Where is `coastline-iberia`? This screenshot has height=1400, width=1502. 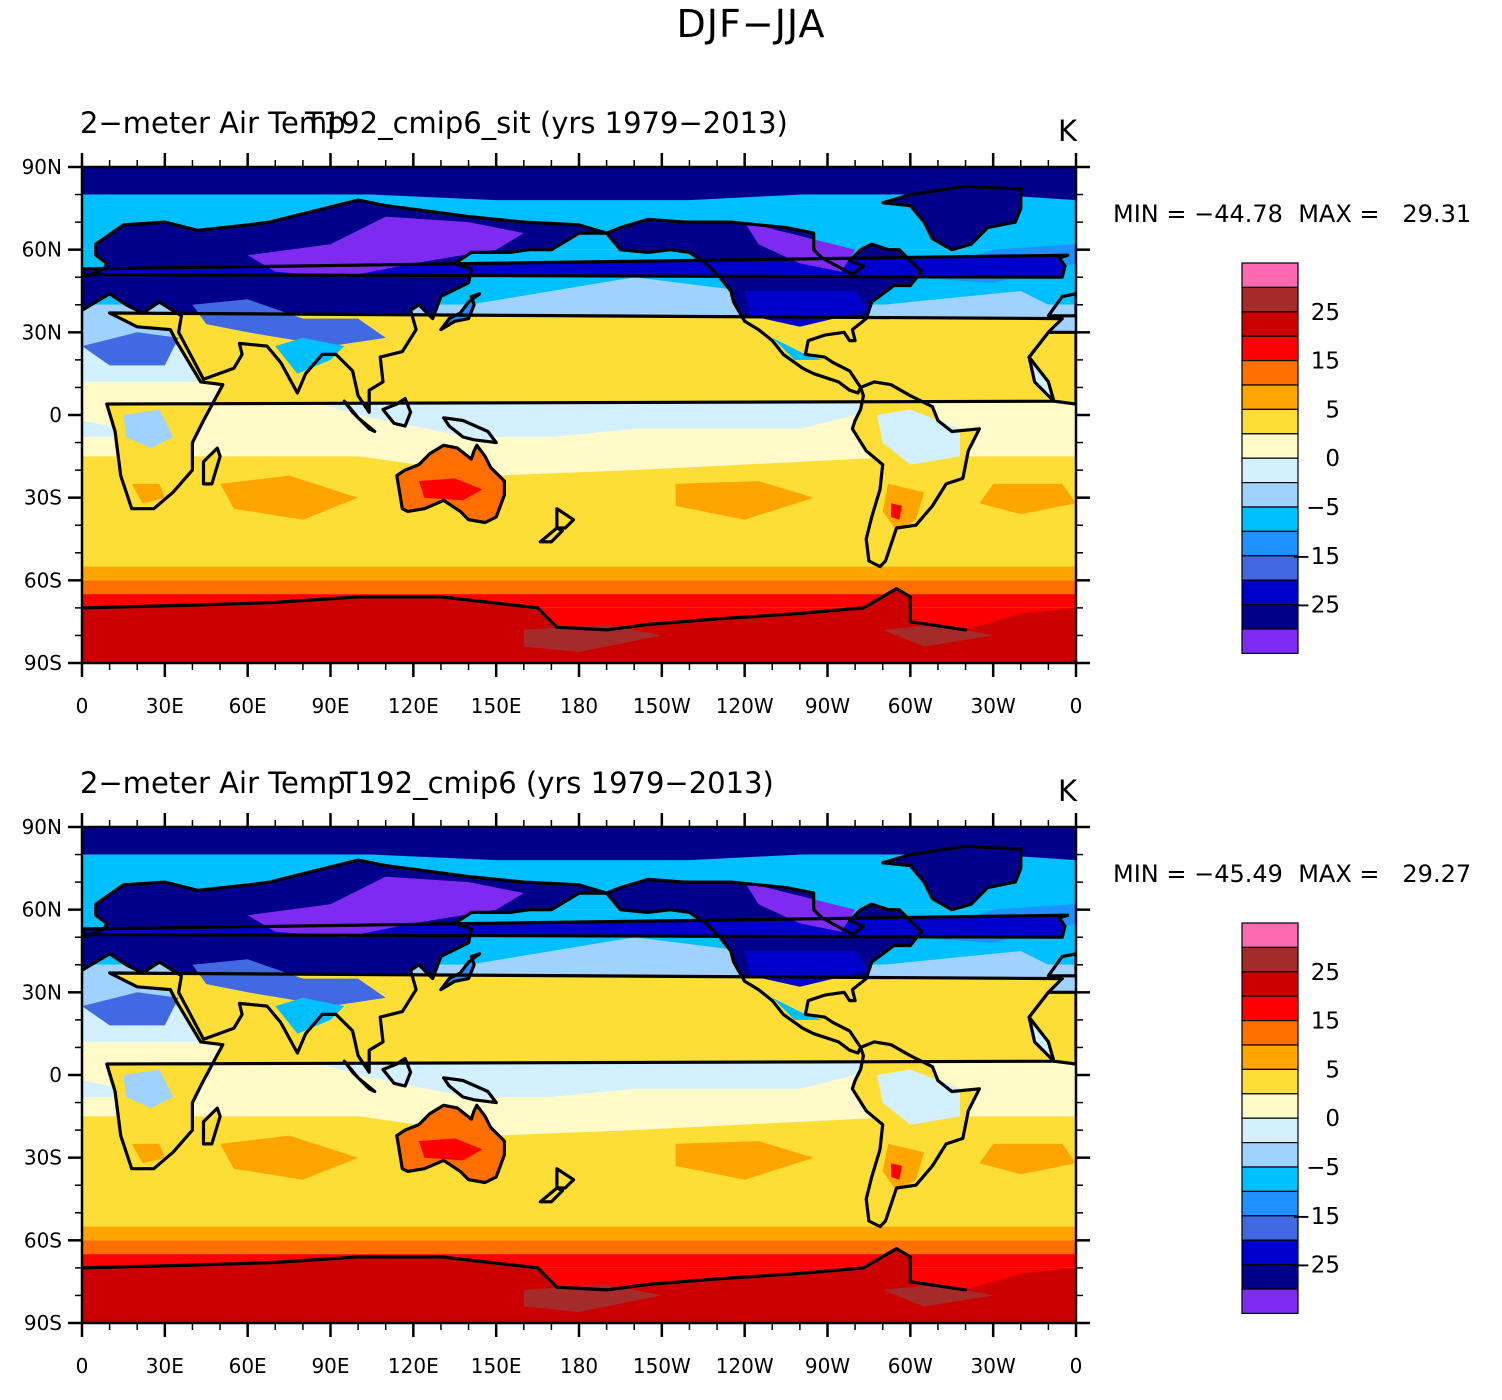 coastline-iberia is located at coordinates (1061, 305).